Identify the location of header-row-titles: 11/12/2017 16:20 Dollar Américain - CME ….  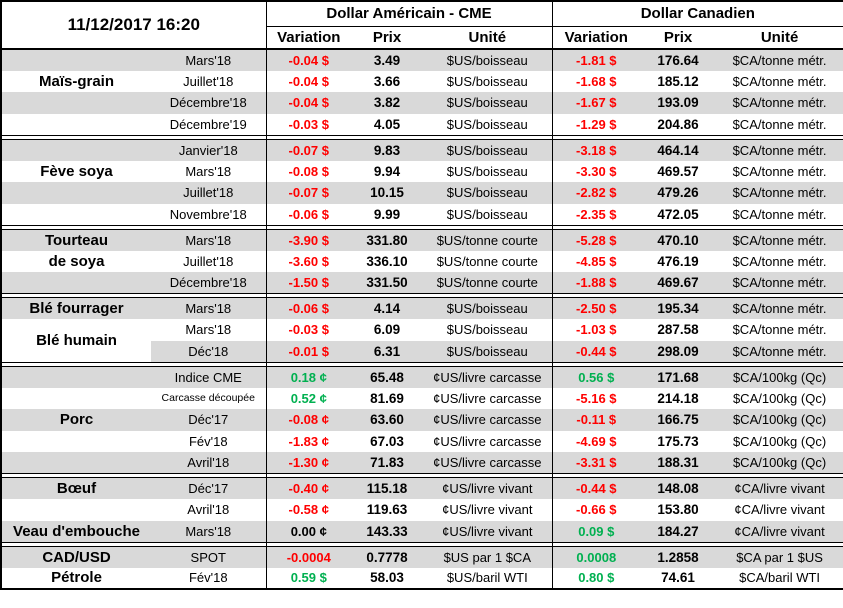
(422, 25).